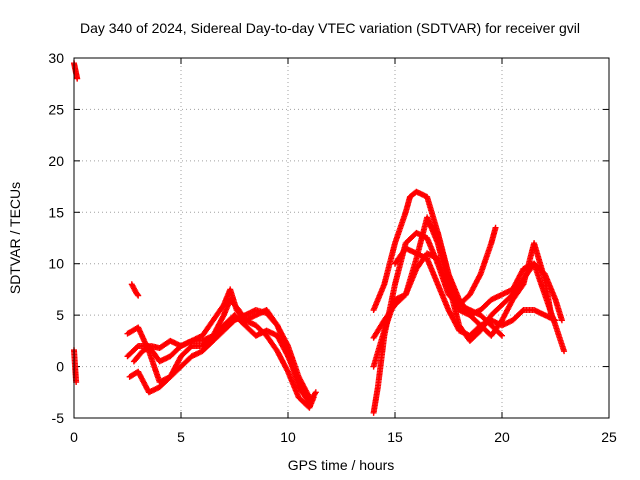  I want to click on x-tick-label: 0, so click(74, 437).